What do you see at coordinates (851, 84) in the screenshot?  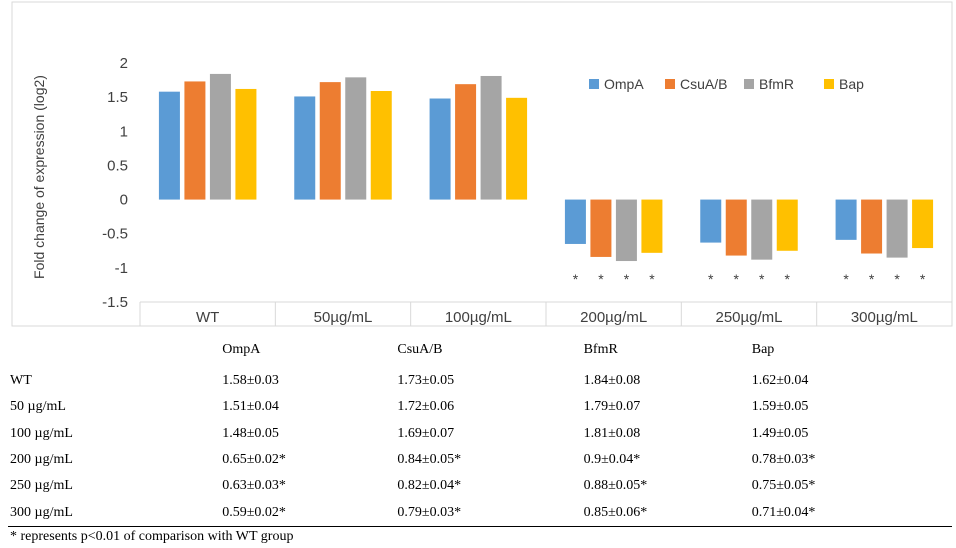 I see `legend-label: Bap` at bounding box center [851, 84].